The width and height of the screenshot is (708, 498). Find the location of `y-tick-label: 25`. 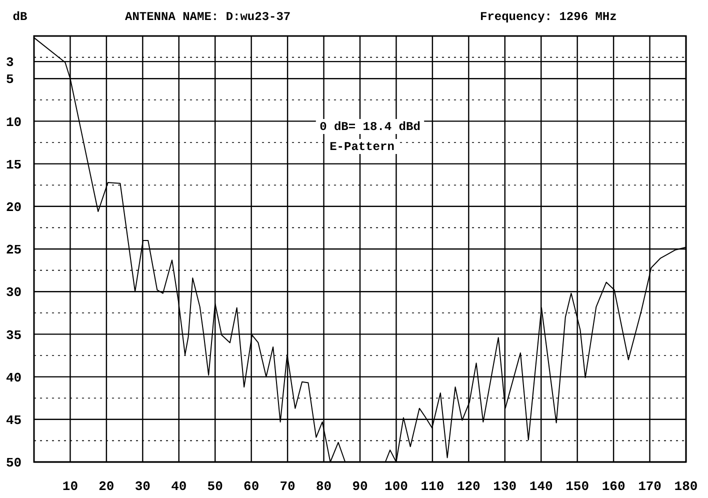

y-tick-label: 25 is located at coordinates (14, 250).